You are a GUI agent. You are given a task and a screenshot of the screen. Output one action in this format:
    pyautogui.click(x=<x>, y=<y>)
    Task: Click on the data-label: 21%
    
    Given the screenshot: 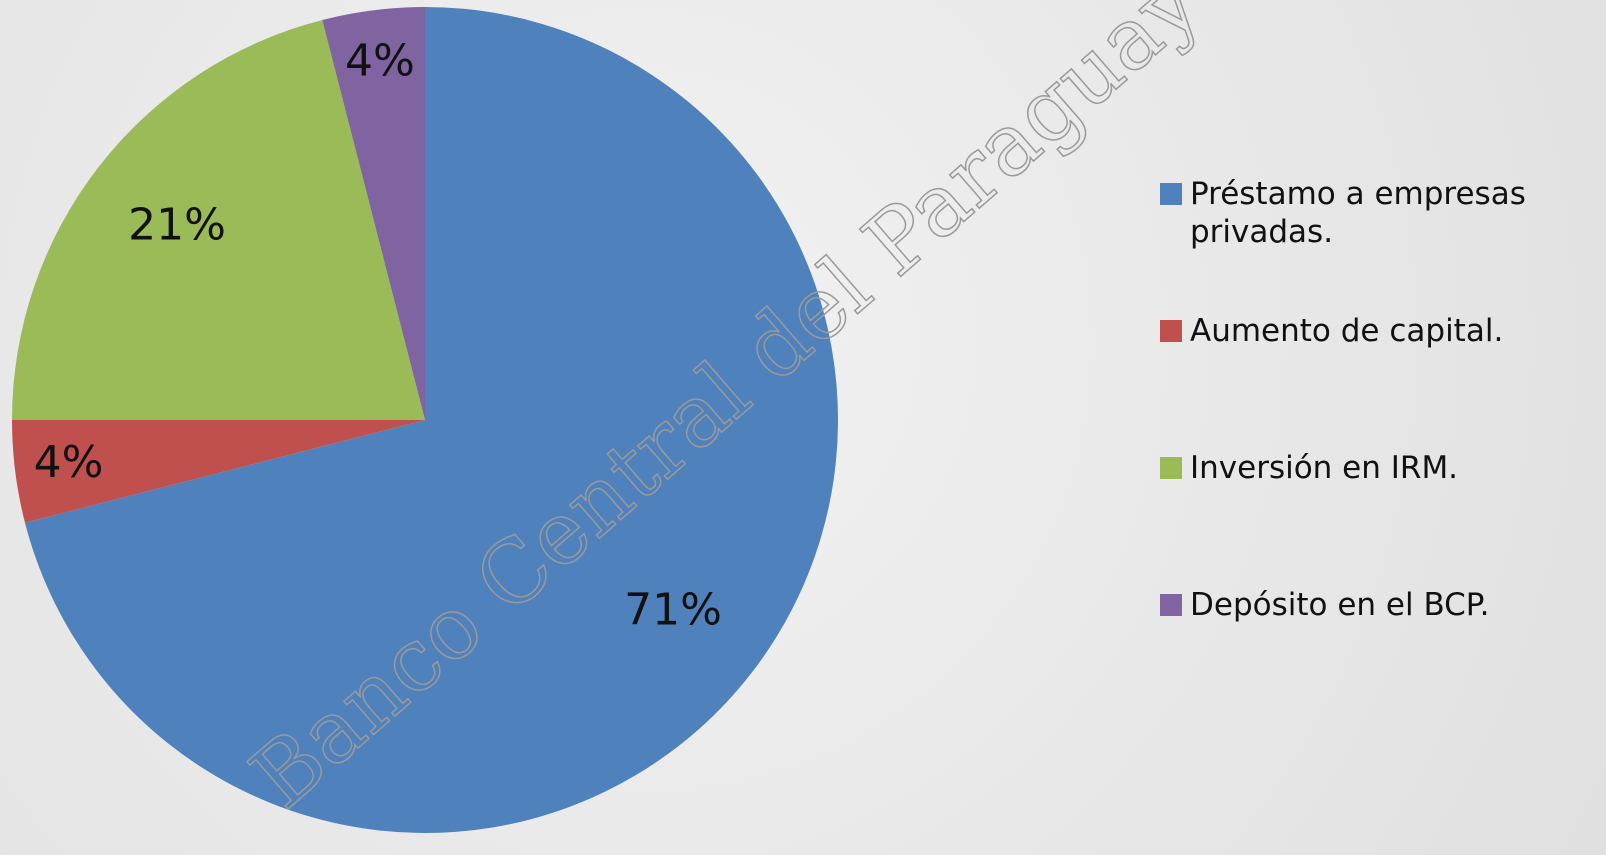 What is the action you would take?
    pyautogui.click(x=177, y=225)
    